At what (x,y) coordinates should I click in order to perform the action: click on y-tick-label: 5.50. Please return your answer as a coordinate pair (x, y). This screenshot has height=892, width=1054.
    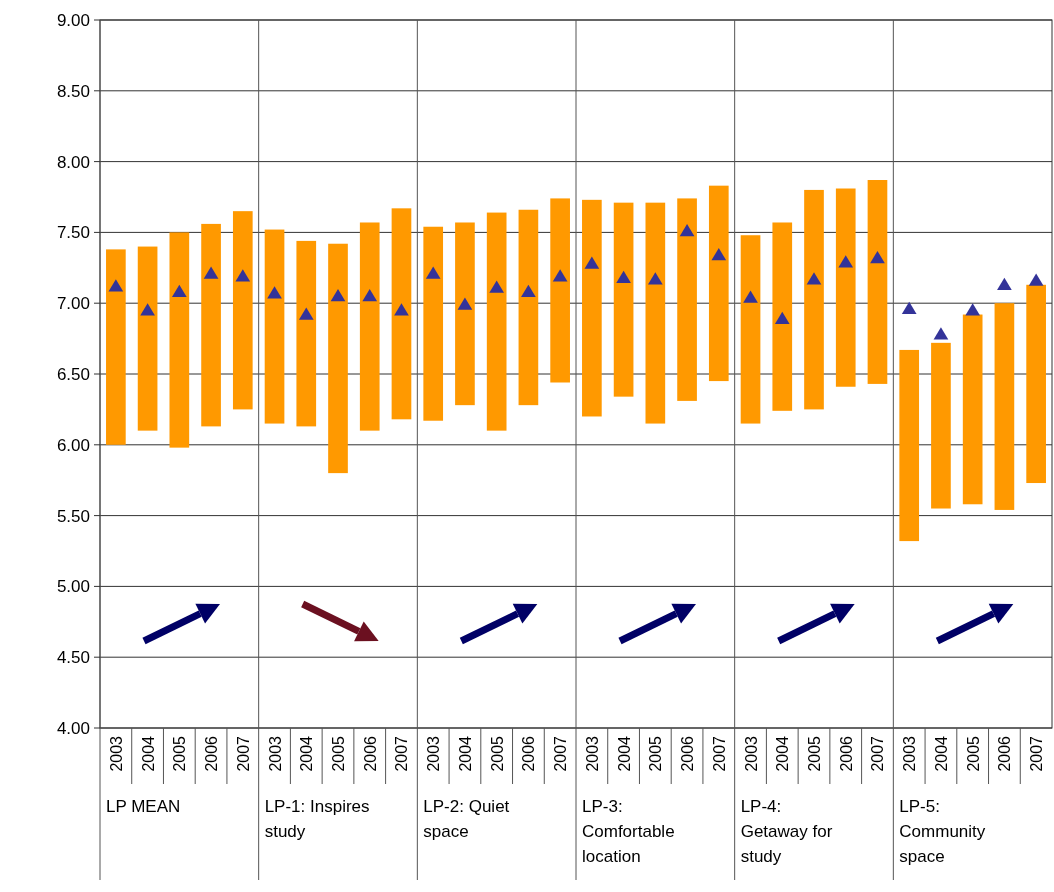
    Looking at the image, I should click on (73, 516).